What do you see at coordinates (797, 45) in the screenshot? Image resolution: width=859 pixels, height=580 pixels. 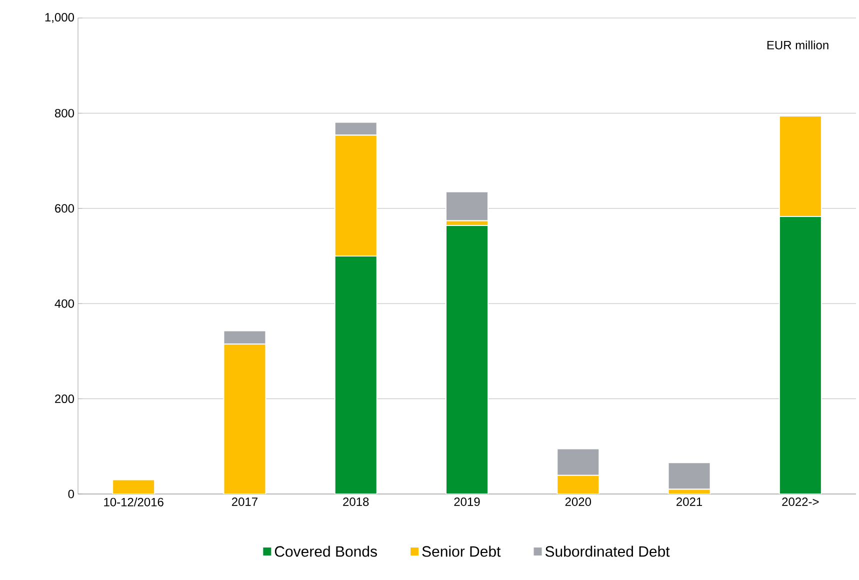 I see `annotation: EUR million` at bounding box center [797, 45].